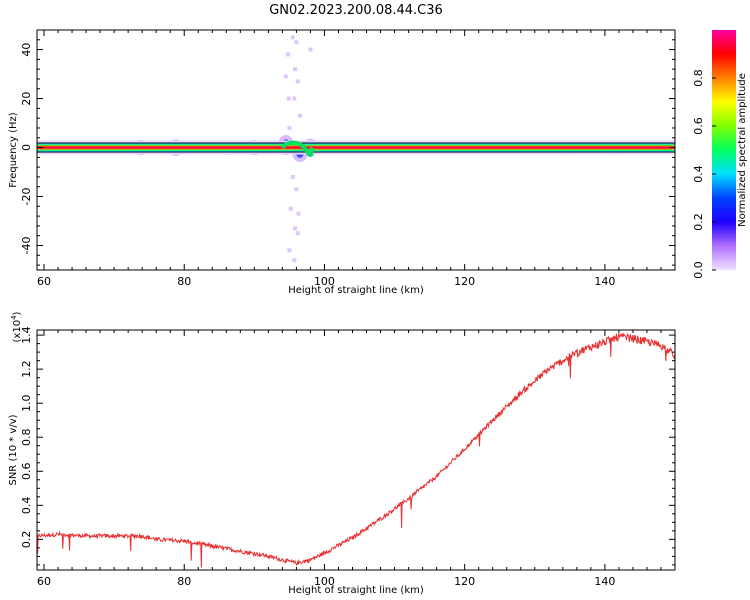 The height and width of the screenshot is (600, 750). What do you see at coordinates (724, 150) in the screenshot?
I see `colorbar-gradient-bar` at bounding box center [724, 150].